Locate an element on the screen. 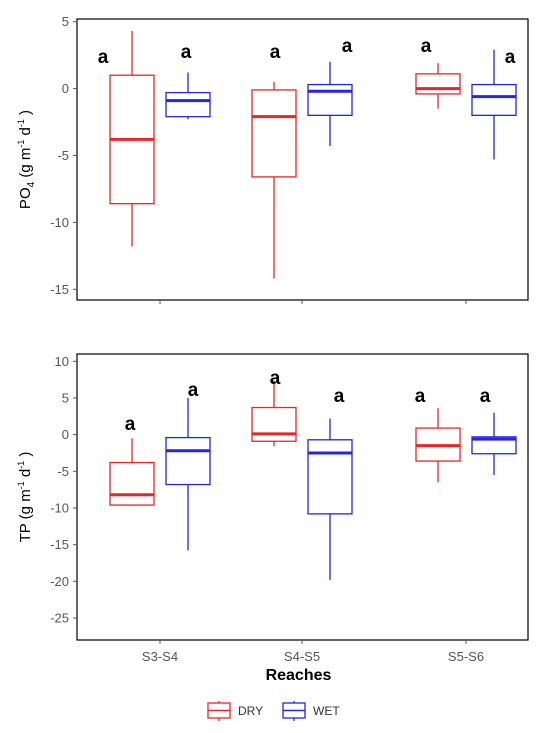 Image resolution: width=550 pixels, height=733 pixels. legend: DRY WET is located at coordinates (273, 711).